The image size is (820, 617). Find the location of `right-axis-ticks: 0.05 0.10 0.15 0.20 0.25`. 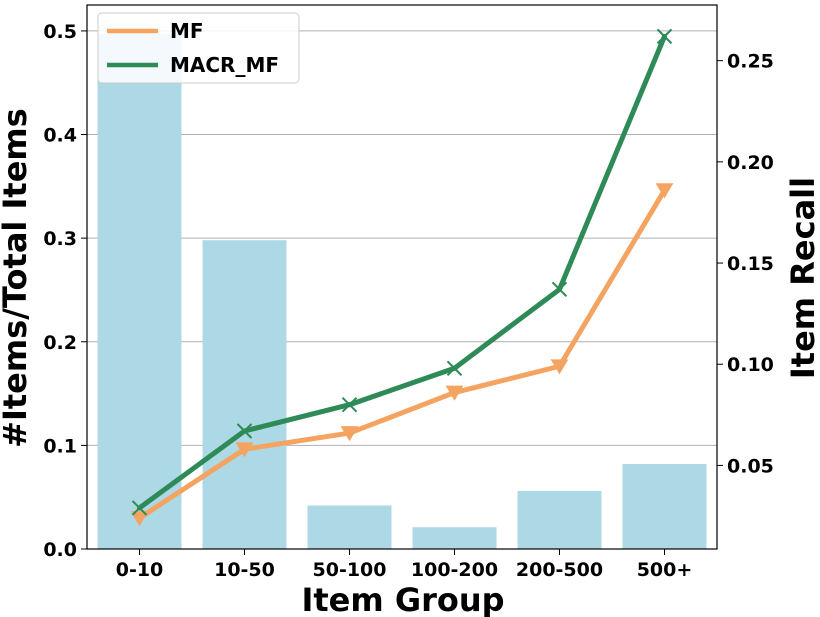

right-axis-ticks: 0.05 0.10 0.15 0.20 0.25 is located at coordinates (745, 264).